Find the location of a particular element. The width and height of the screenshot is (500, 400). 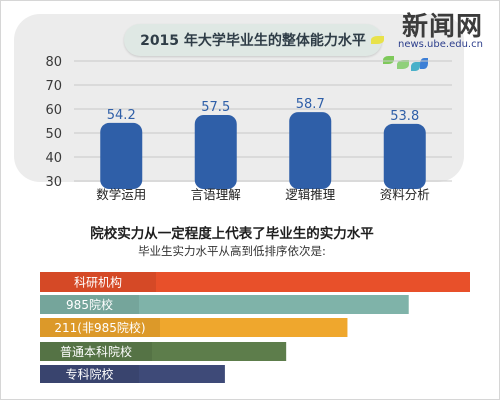

x-tick-label: 数学运用 is located at coordinates (121, 194).